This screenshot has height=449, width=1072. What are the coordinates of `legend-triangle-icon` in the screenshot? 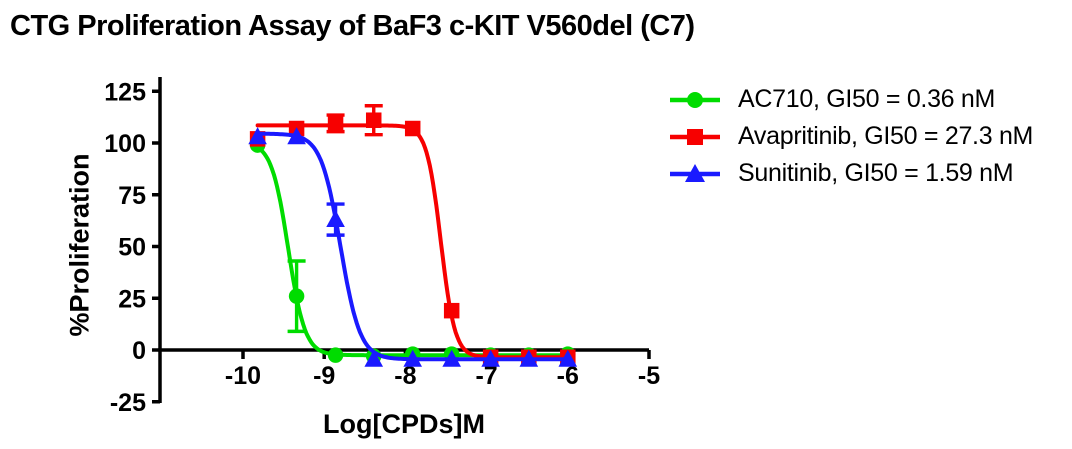 It's located at (695, 172).